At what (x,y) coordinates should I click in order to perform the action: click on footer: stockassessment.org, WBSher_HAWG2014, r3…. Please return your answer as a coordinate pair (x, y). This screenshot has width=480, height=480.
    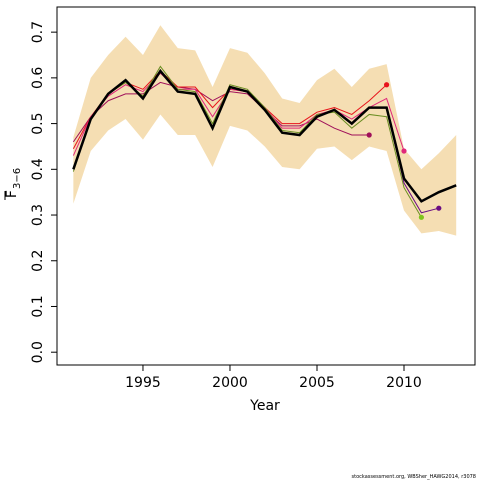
    Looking at the image, I should click on (414, 477).